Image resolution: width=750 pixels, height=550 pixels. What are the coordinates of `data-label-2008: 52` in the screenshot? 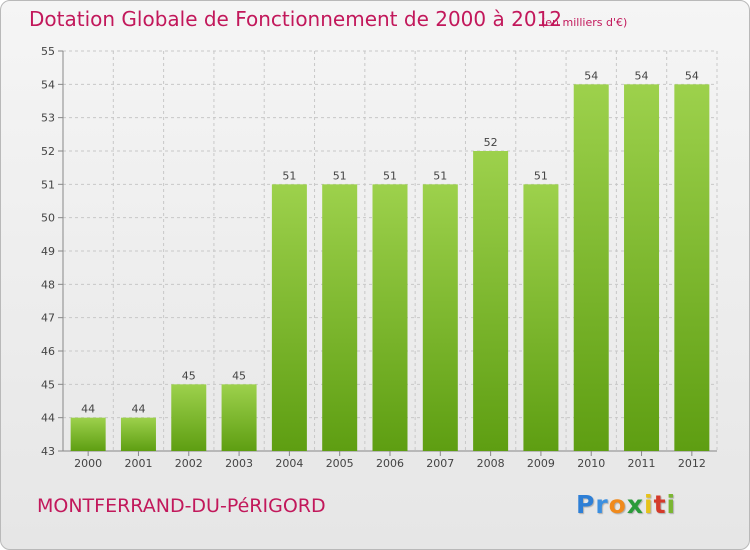 It's located at (491, 142).